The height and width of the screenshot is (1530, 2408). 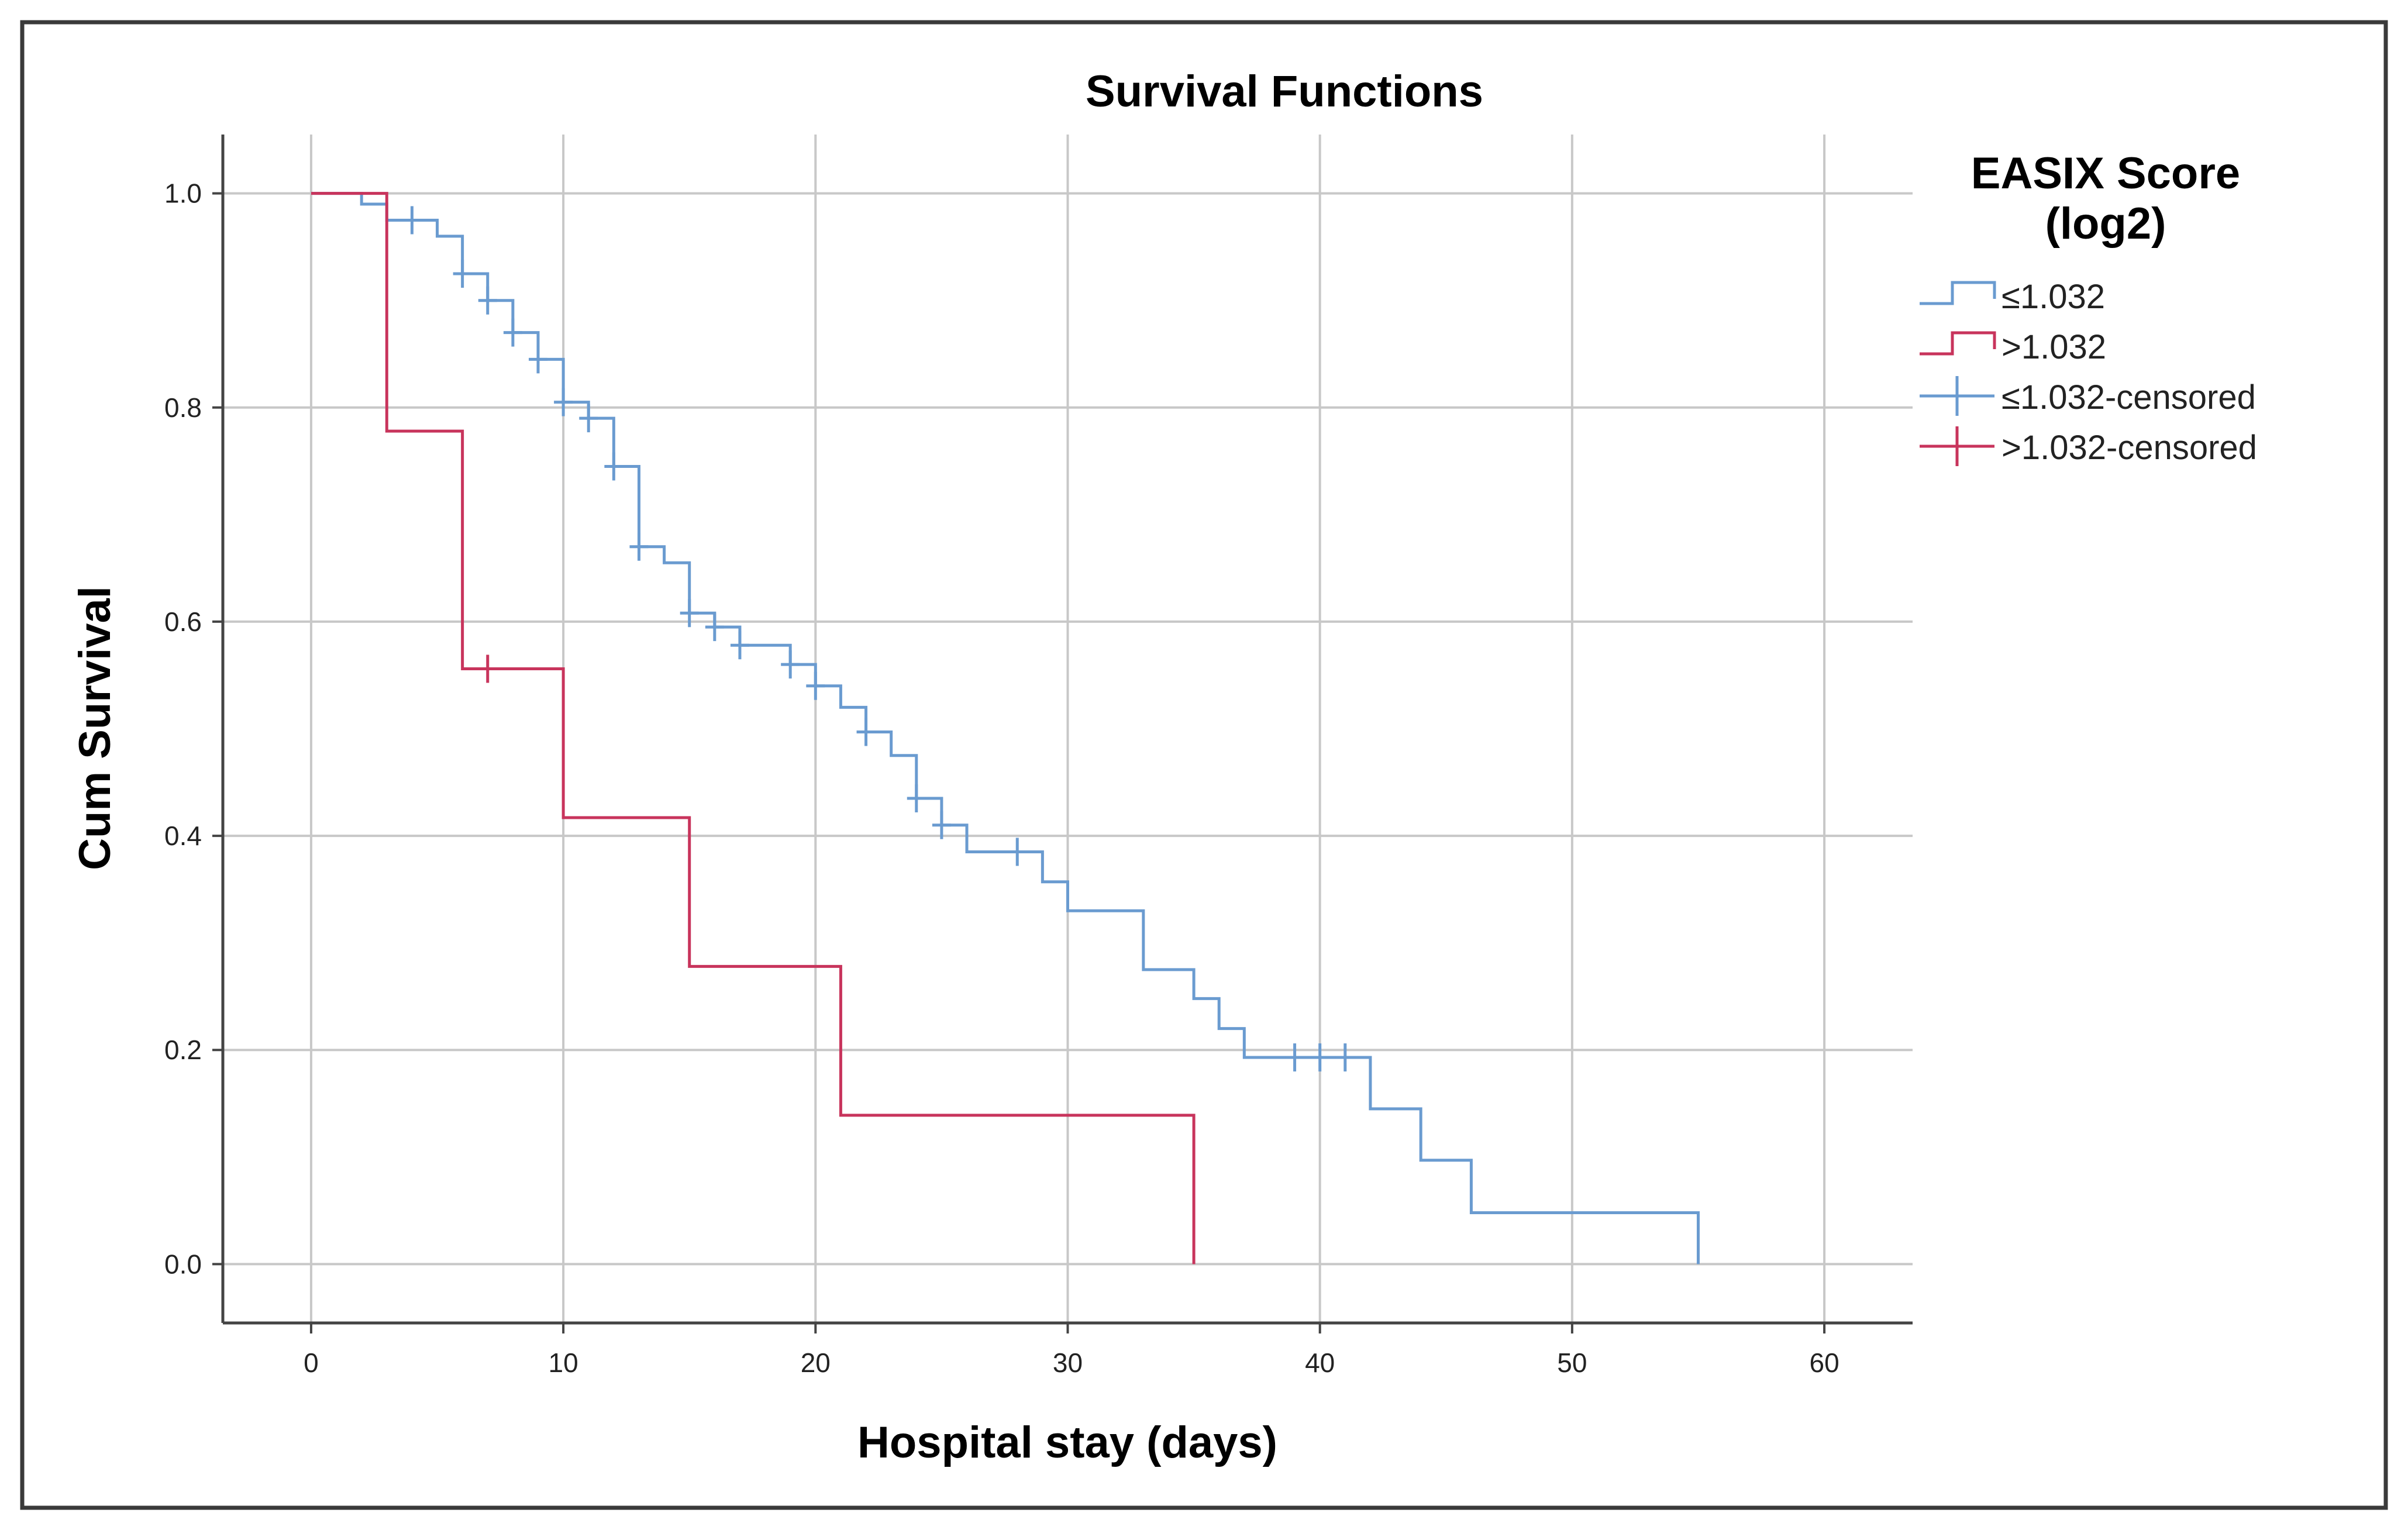 What do you see at coordinates (1067, 1442) in the screenshot?
I see `x-axis-title: Hospital stay (days)` at bounding box center [1067, 1442].